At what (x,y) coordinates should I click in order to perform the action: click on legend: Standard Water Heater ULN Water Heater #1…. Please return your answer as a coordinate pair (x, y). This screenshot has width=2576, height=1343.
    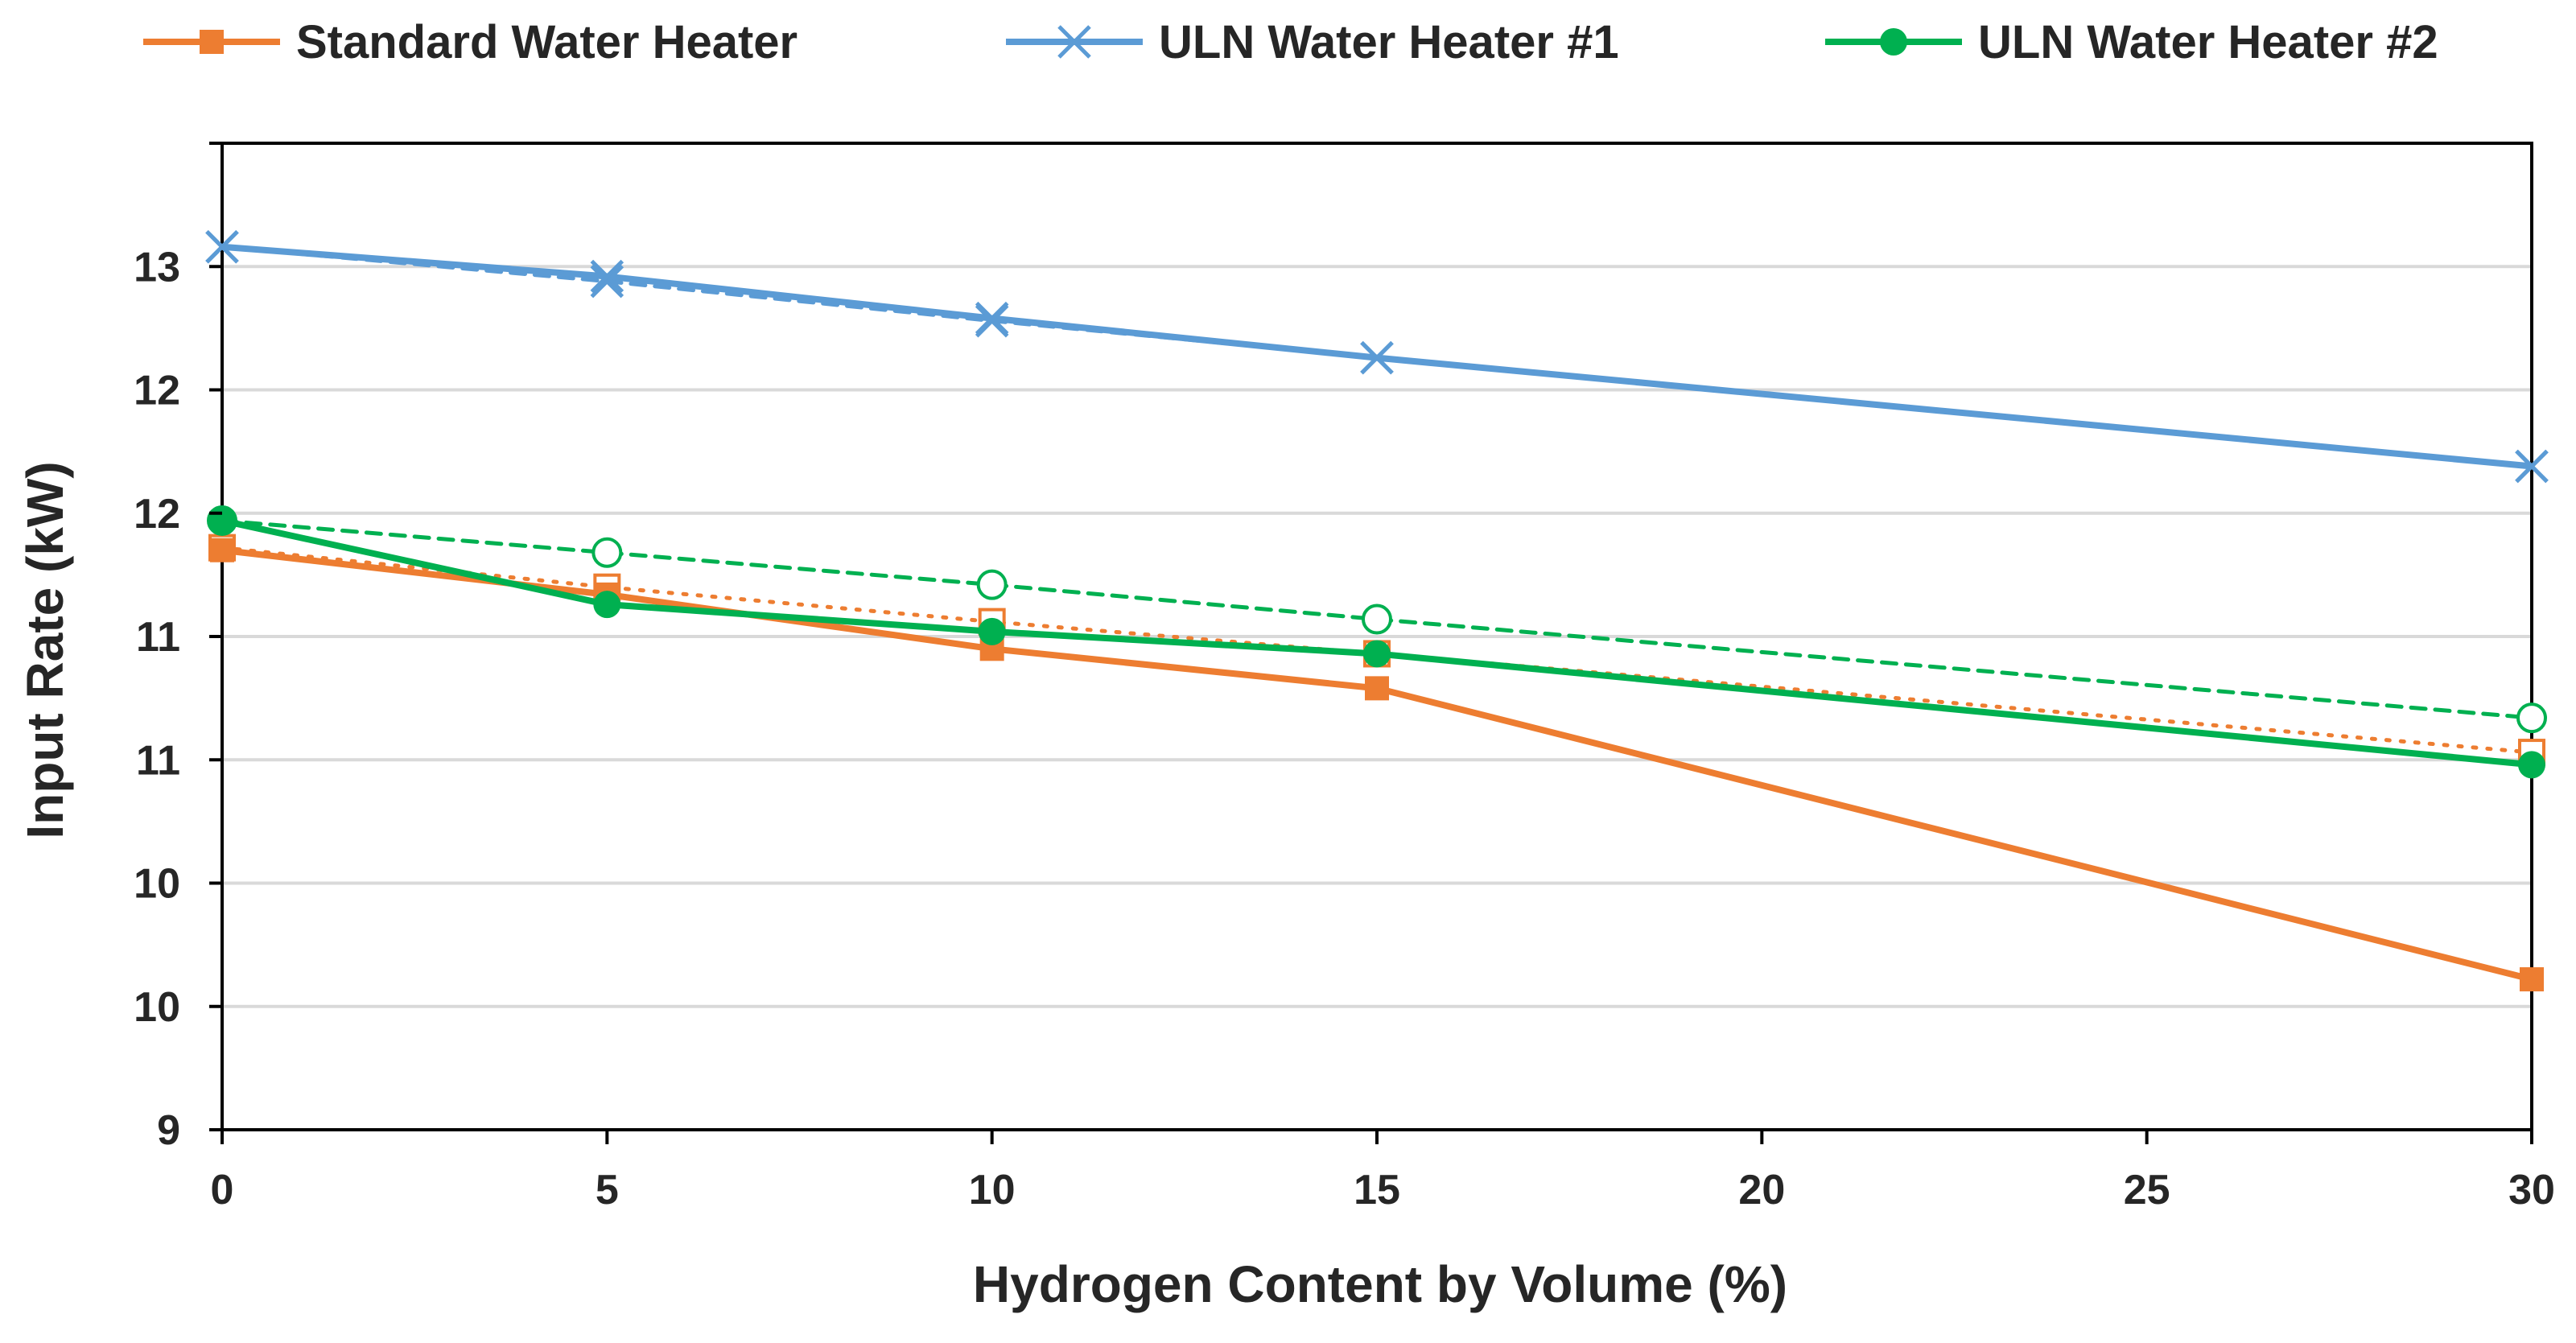
    Looking at the image, I should click on (1290, 42).